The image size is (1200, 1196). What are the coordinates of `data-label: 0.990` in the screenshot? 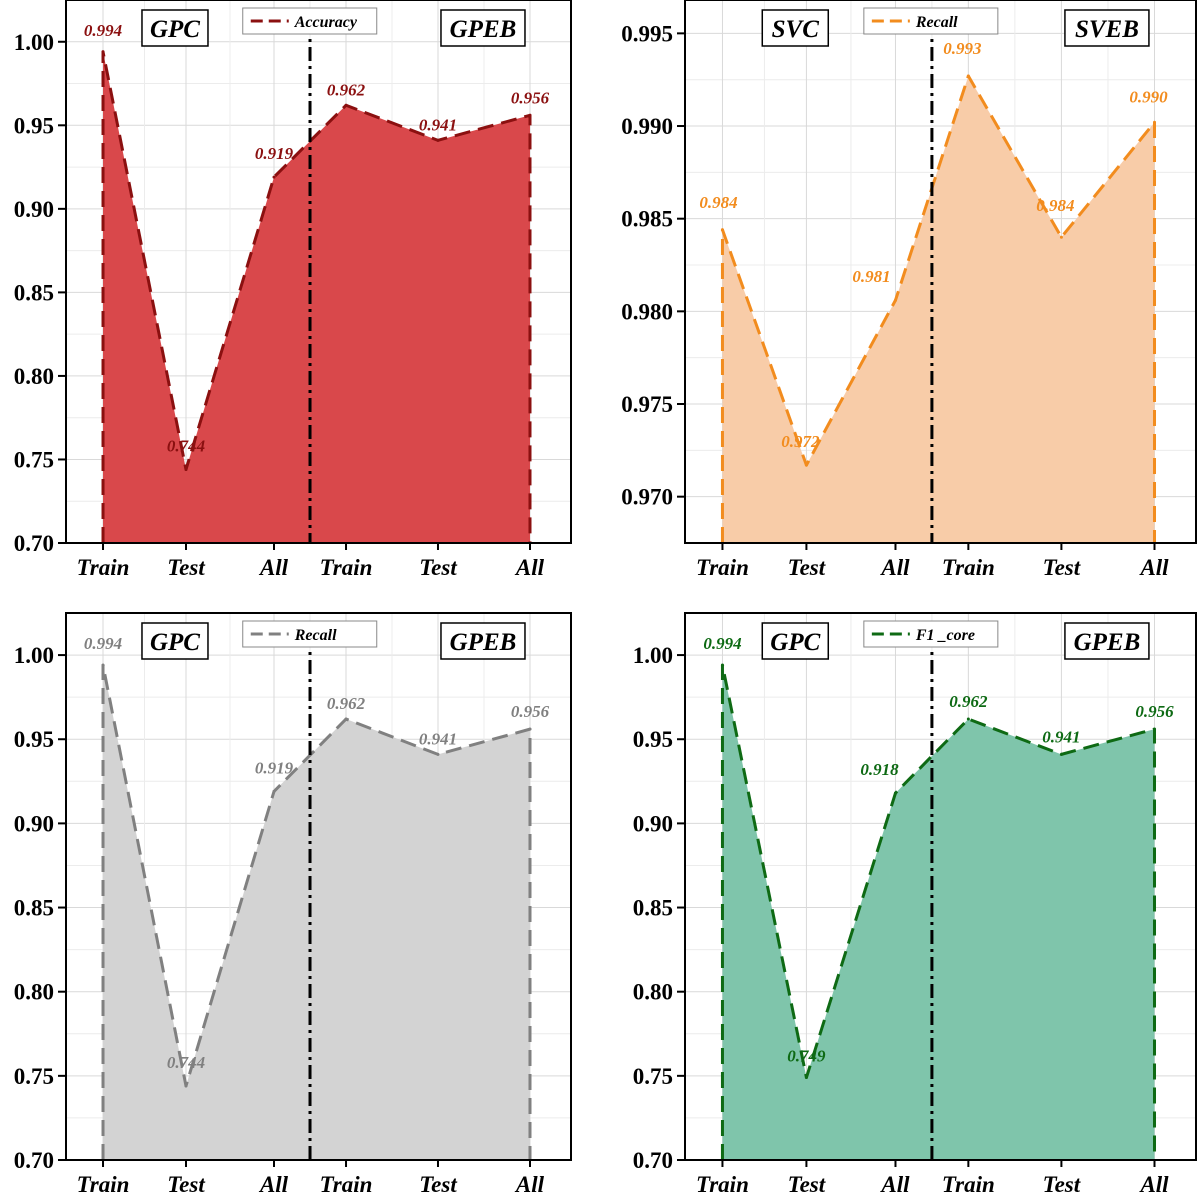 It's located at (1148, 96).